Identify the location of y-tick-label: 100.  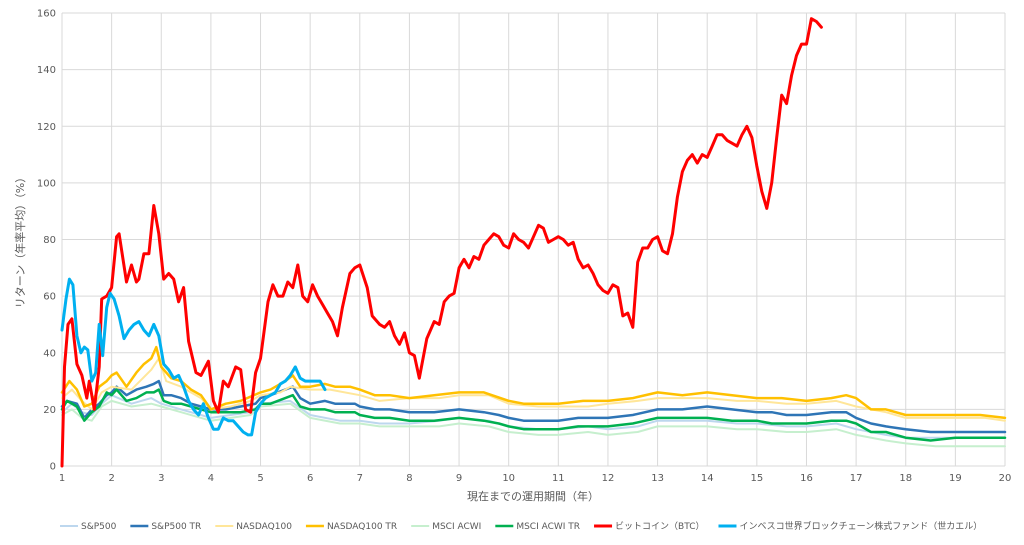
(46, 183).